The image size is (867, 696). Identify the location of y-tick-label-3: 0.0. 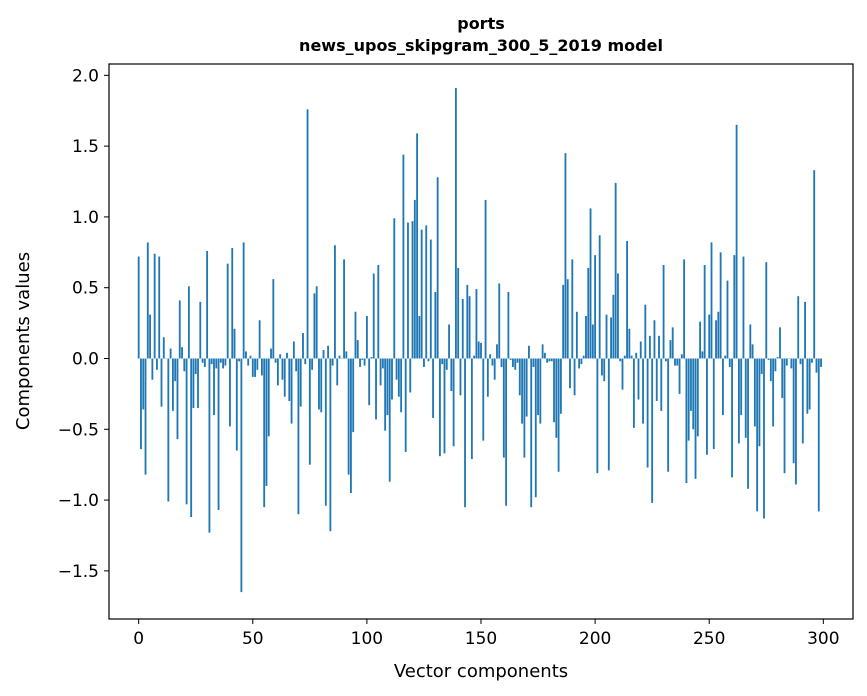
(85, 359).